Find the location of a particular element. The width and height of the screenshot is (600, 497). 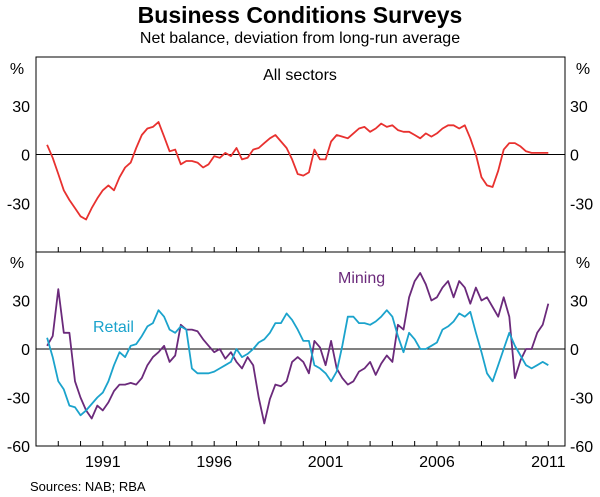

unit-label-top-left: % is located at coordinates (17, 69).